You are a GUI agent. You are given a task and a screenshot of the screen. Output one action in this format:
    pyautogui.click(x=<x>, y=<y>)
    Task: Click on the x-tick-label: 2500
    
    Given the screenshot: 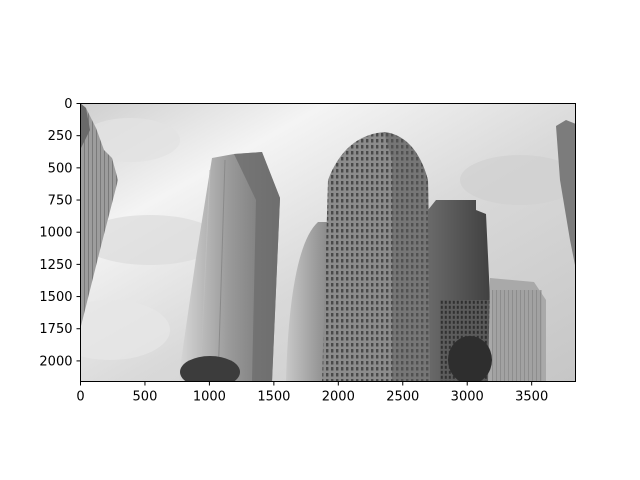 What is the action you would take?
    pyautogui.click(x=402, y=397)
    